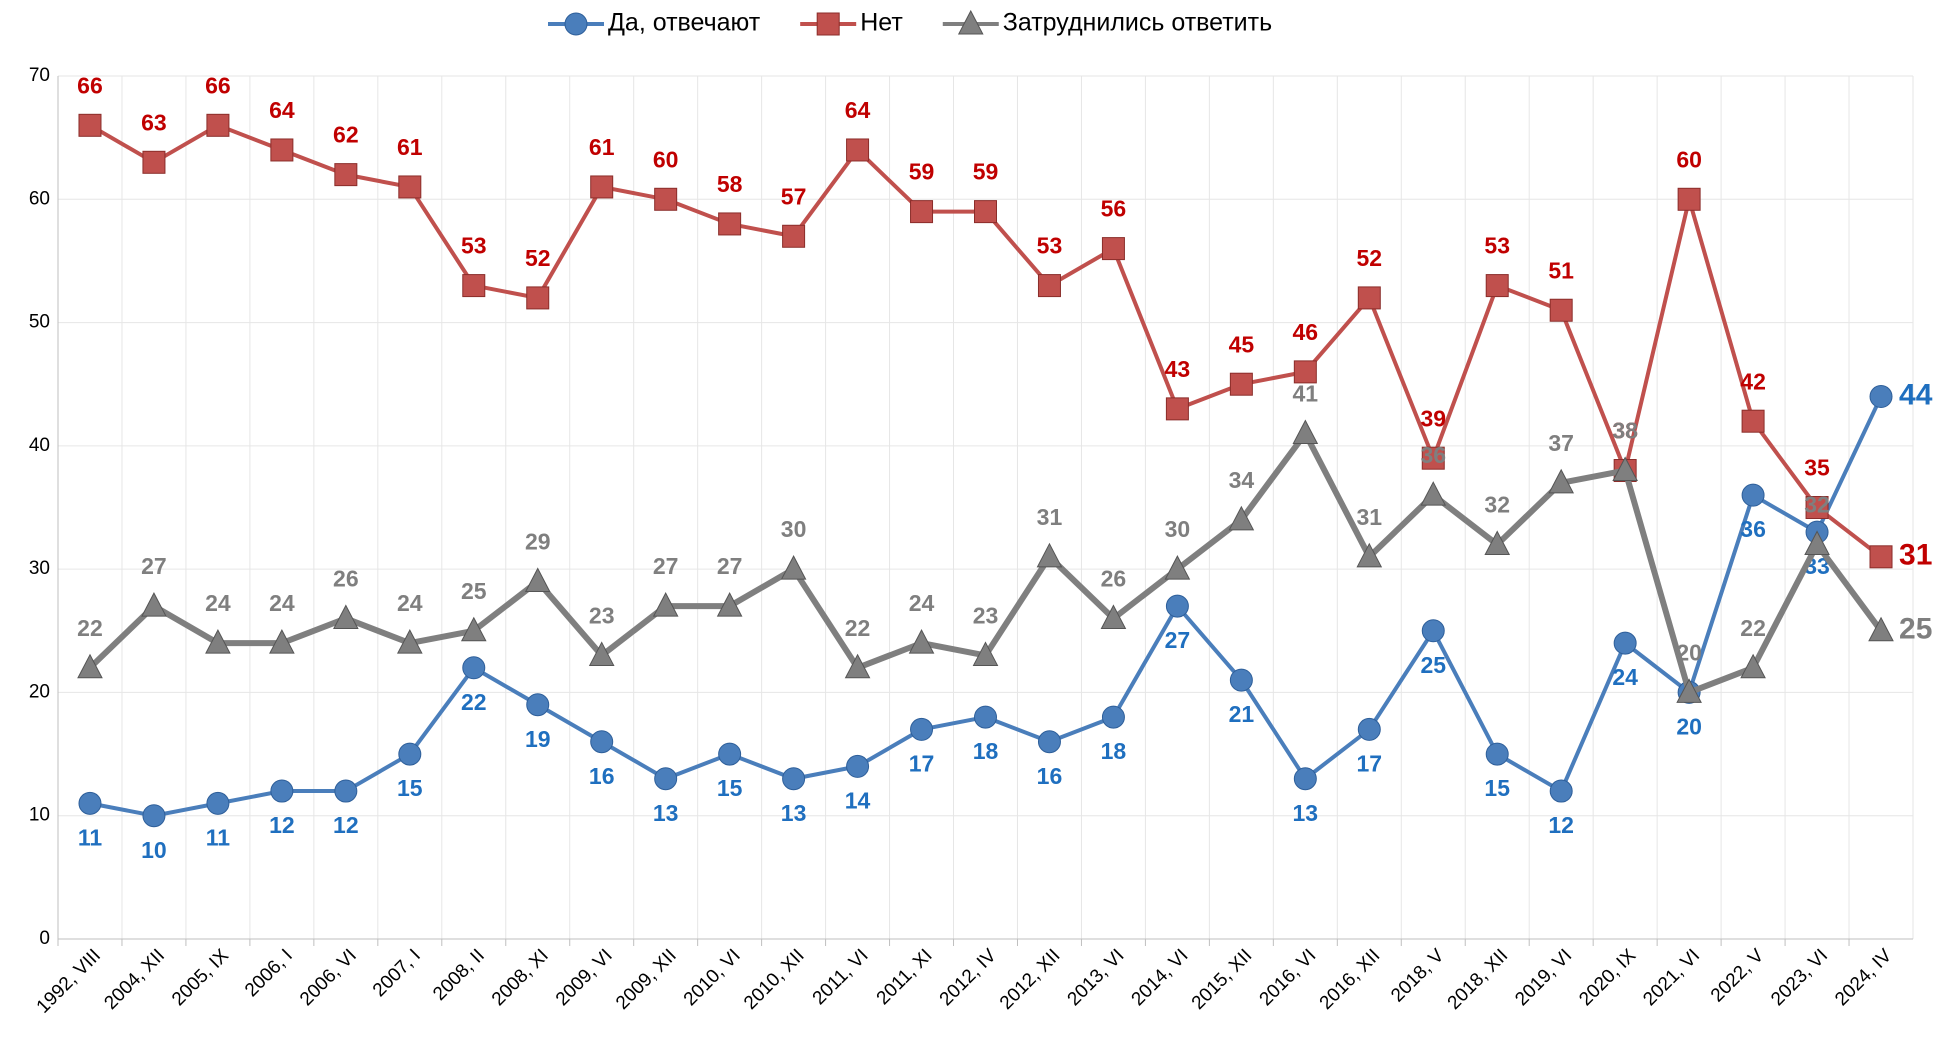 The height and width of the screenshot is (1044, 1948). What do you see at coordinates (1478, 979) in the screenshot?
I see `x-tick-label: 2018, XII` at bounding box center [1478, 979].